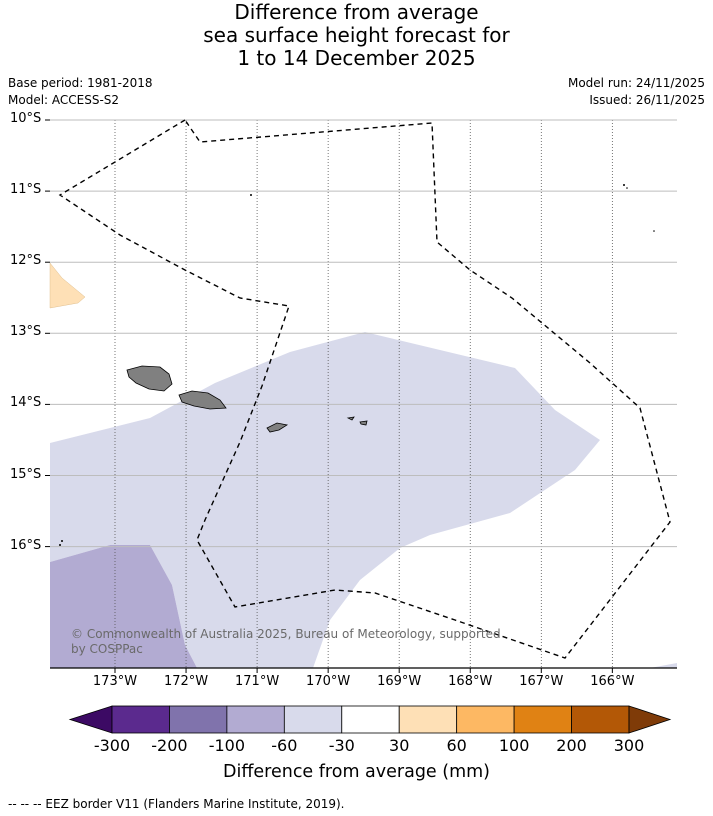  Describe the element at coordinates (277, 427) in the screenshot. I see `tutuila-island` at that location.